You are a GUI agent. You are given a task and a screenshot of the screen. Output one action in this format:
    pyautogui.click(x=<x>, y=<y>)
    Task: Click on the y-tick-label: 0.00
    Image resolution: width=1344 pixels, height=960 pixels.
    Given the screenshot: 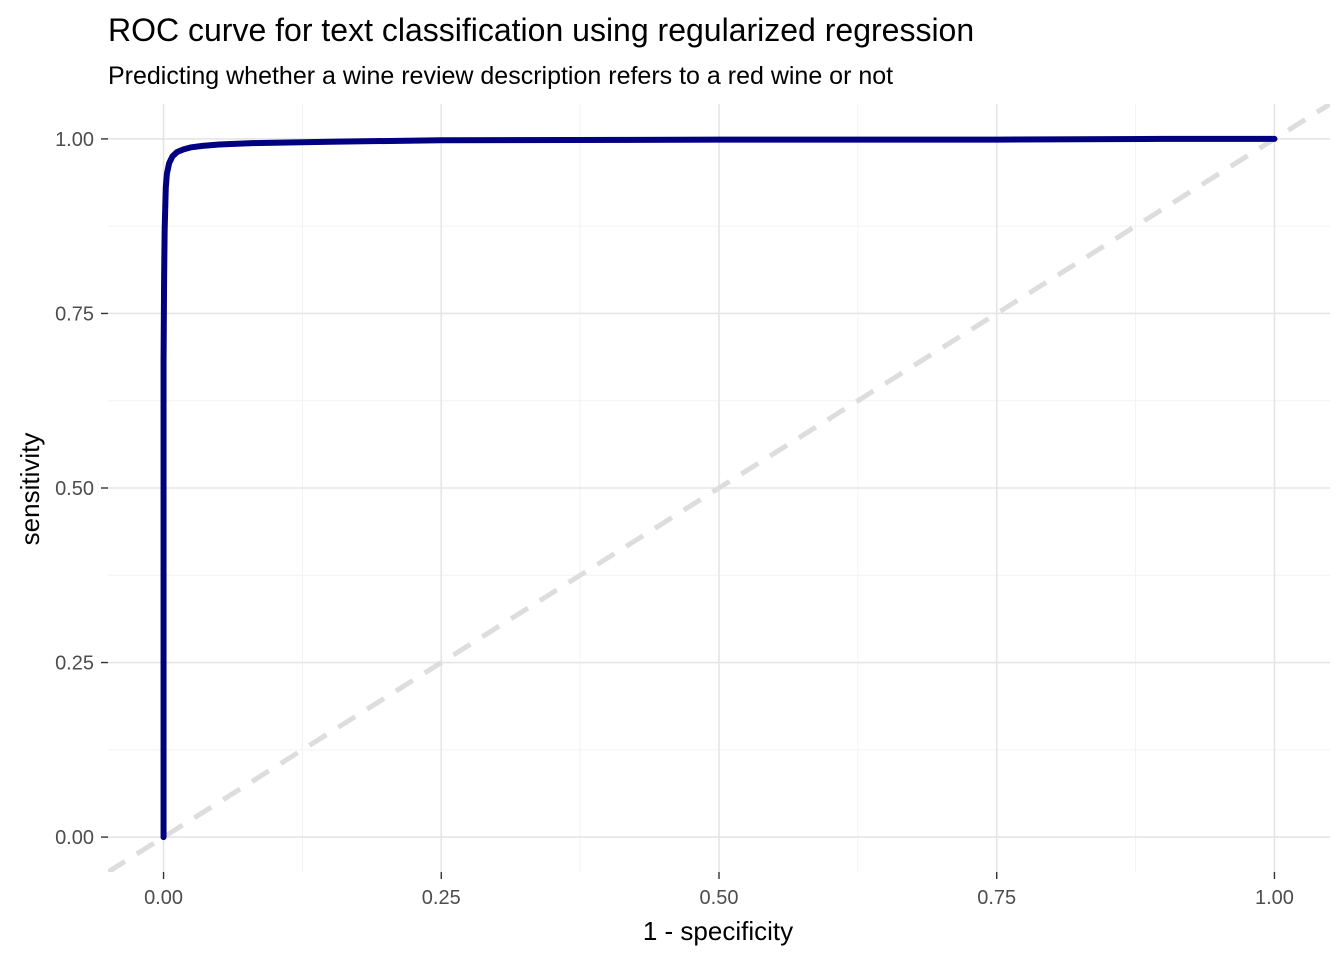 What is the action you would take?
    pyautogui.click(x=74, y=838)
    